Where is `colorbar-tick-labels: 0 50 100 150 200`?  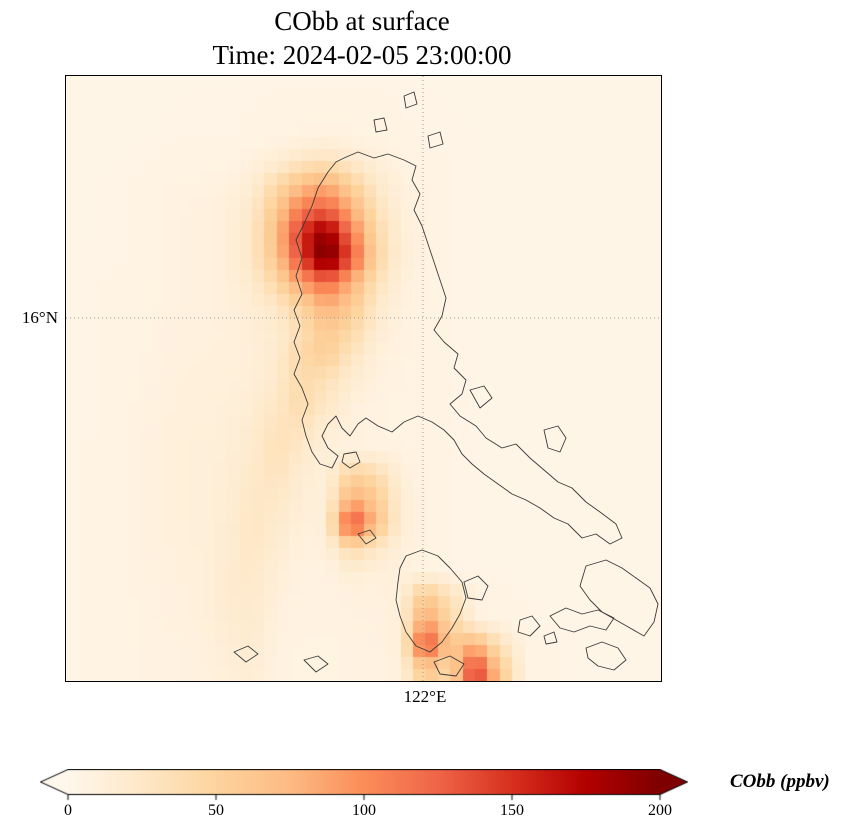
colorbar-tick-labels: 0 50 100 150 200 is located at coordinates (364, 812).